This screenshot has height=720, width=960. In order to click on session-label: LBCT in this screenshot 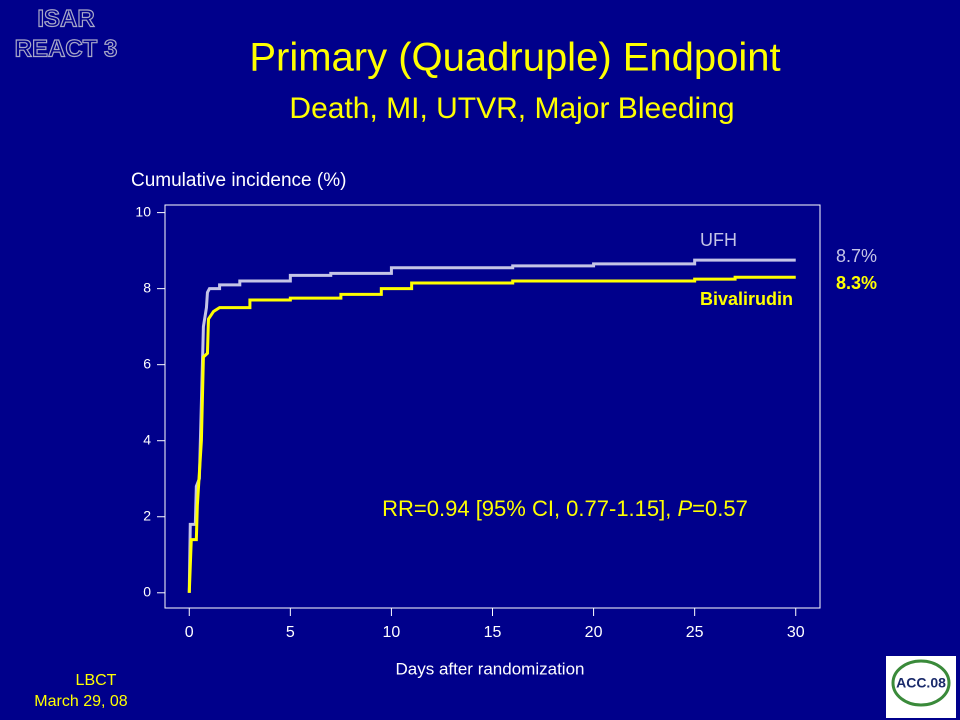, I will do `click(96, 680)`.